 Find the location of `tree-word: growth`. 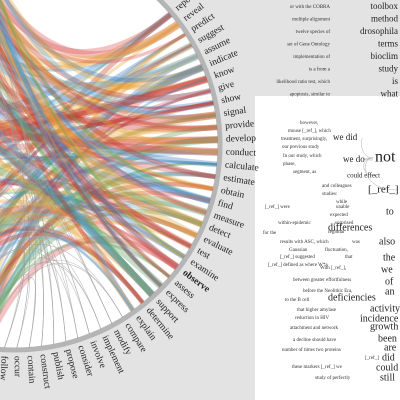

tree-word: growth is located at coordinates (384, 326).